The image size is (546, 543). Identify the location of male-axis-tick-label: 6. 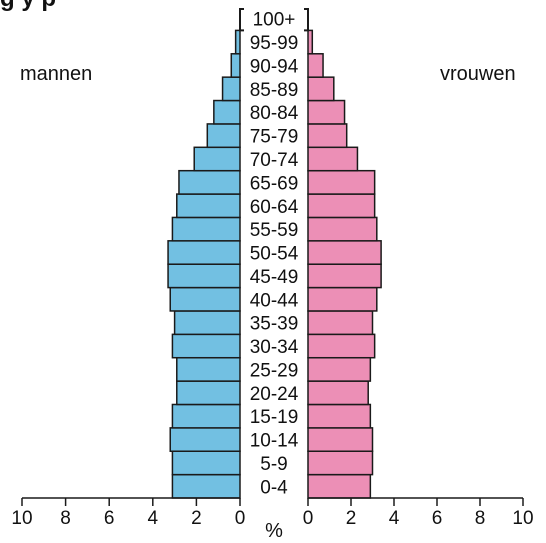
(109, 518).